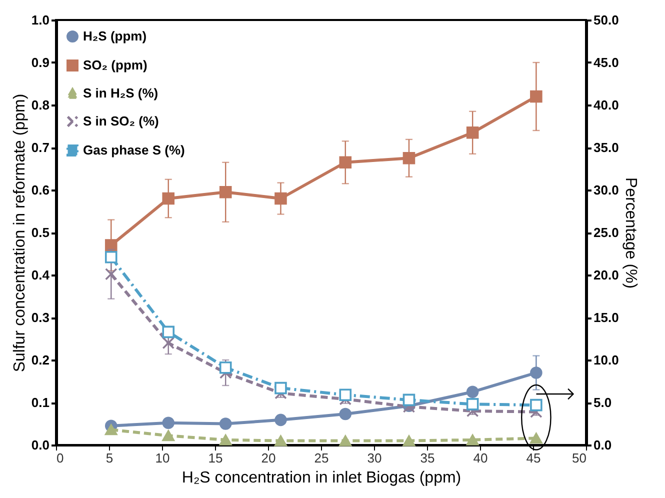  What do you see at coordinates (606, 232) in the screenshot?
I see `y2-tick-label: 25.0` at bounding box center [606, 232].